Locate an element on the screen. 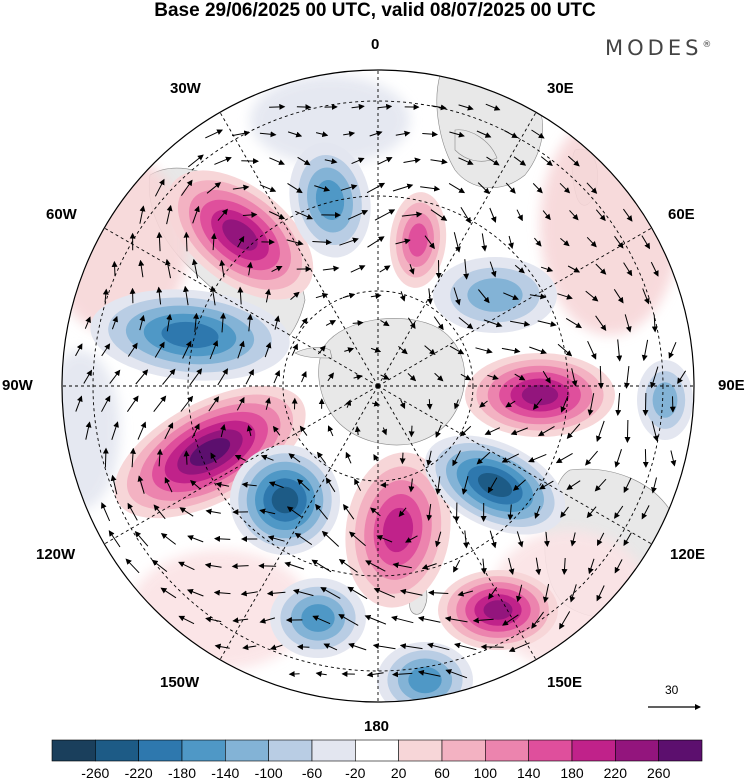 The height and width of the screenshot is (783, 750). lon-label-60e: 60E is located at coordinates (681, 214).